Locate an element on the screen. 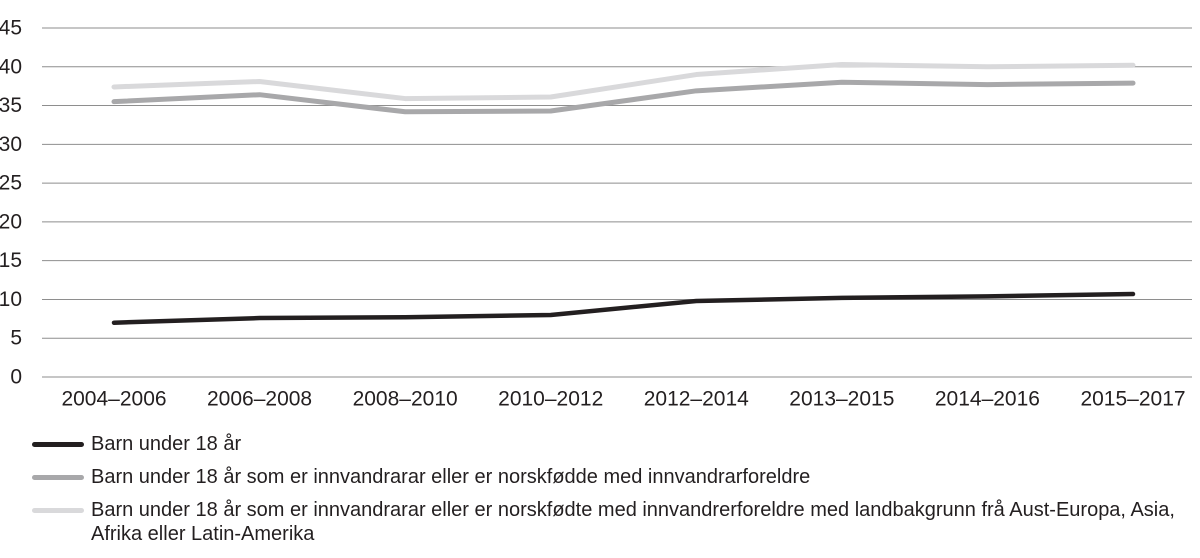 Image resolution: width=1200 pixels, height=558 pixels. y-axis-tick-label: 20 is located at coordinates (11, 221).